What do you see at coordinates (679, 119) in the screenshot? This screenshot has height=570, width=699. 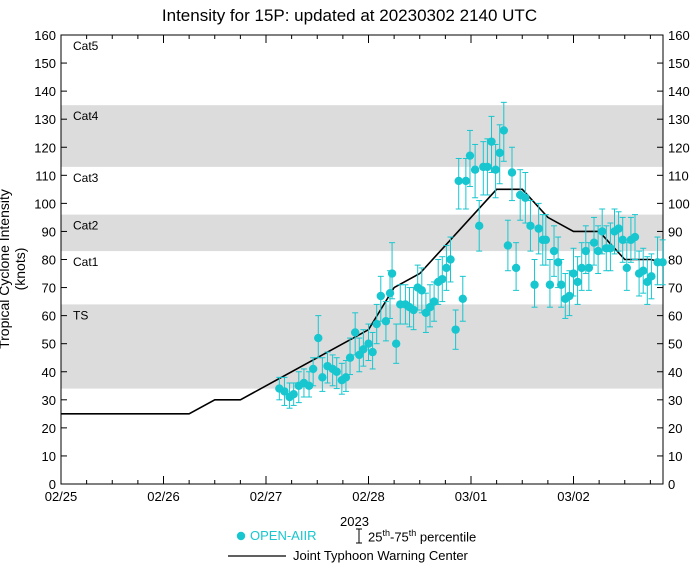 I see `y-tick-label-right: 130` at bounding box center [679, 119].